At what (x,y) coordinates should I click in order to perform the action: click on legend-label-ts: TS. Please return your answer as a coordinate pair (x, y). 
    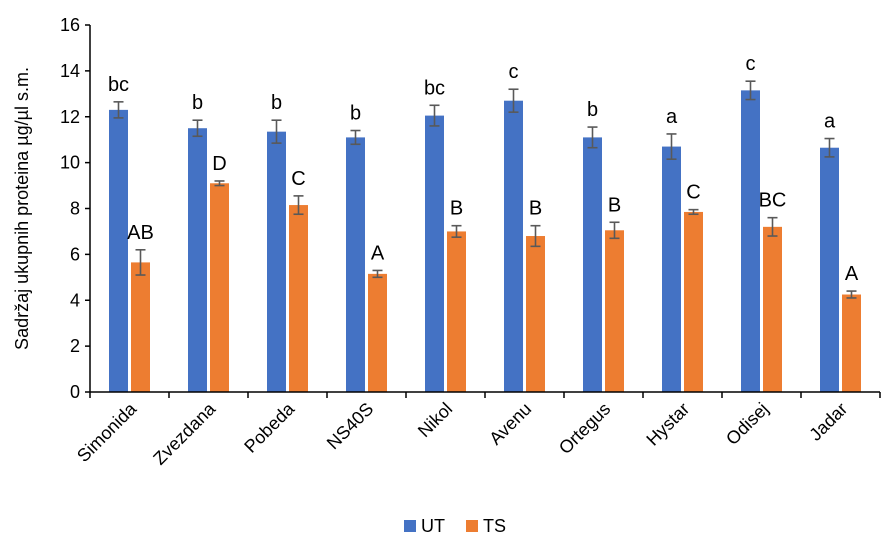
    Looking at the image, I should click on (494, 526).